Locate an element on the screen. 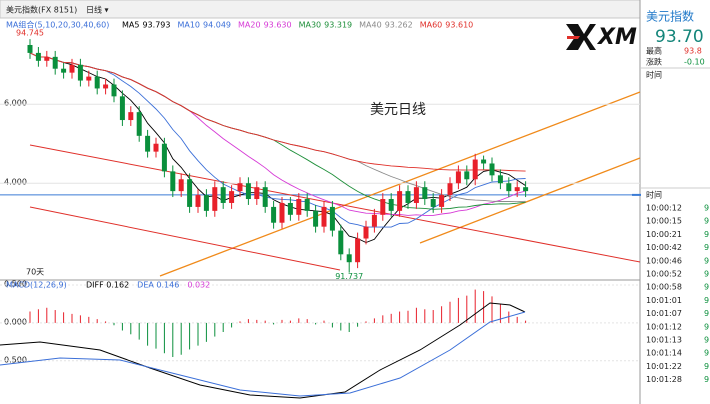 This screenshot has height=404, width=710. tick-time: 10:00:12 is located at coordinates (664, 208).